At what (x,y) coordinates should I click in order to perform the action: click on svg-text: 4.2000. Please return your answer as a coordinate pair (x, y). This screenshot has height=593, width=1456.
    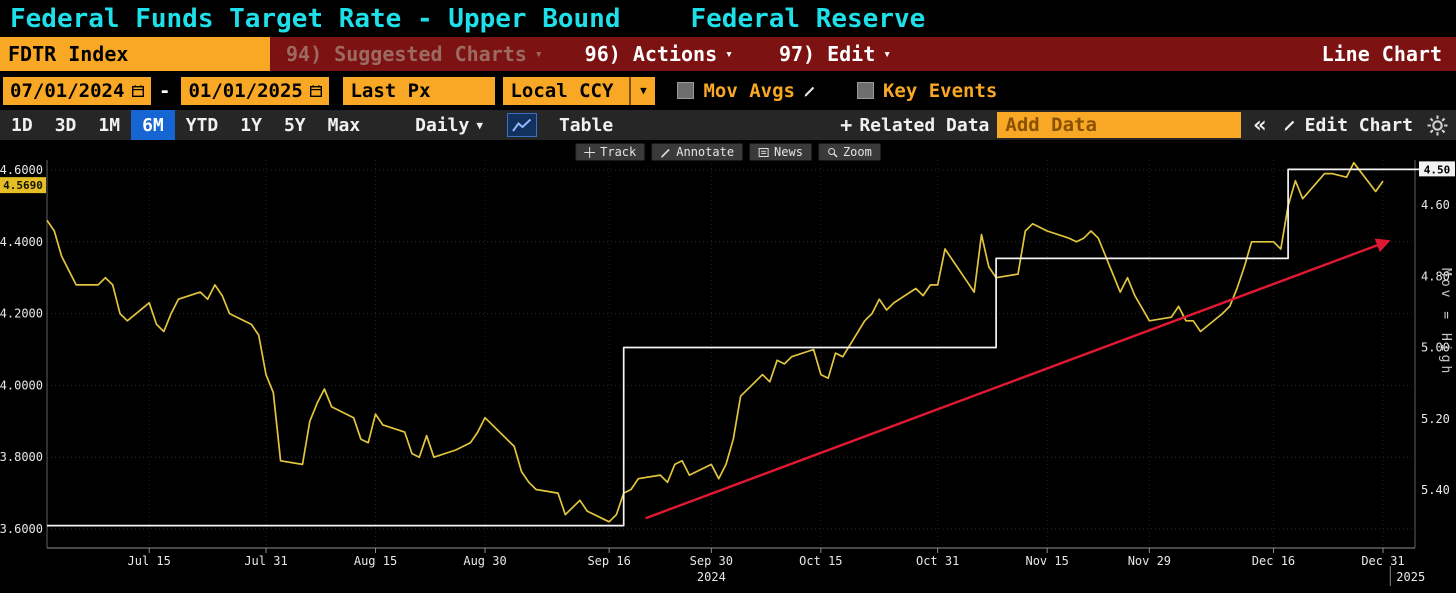
    Looking at the image, I should click on (21, 314).